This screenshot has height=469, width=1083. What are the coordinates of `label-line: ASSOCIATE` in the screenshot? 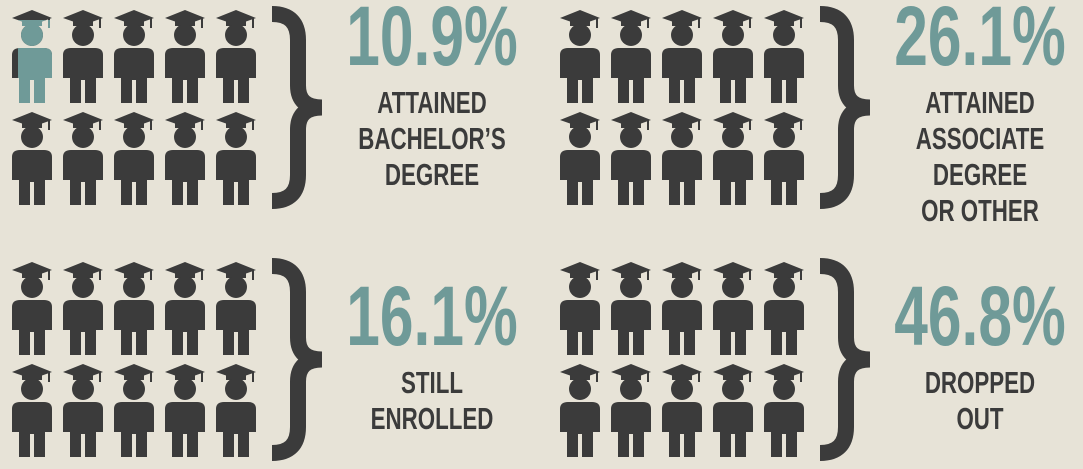 It's located at (980, 139).